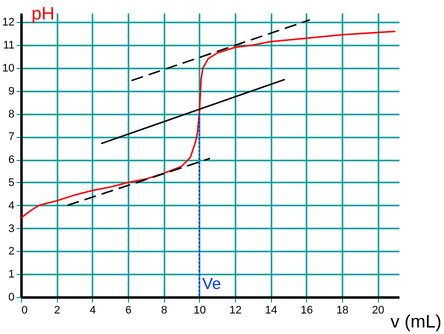 The height and width of the screenshot is (334, 444). Describe the element at coordinates (128, 310) in the screenshot. I see `x-tick-label: 6` at that location.